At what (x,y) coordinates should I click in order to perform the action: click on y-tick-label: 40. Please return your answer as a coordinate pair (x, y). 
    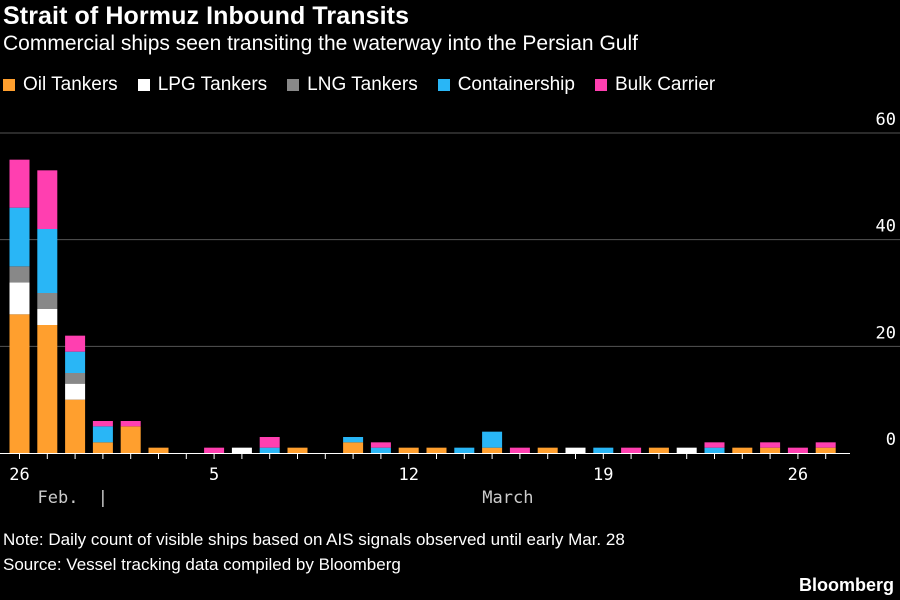
    Looking at the image, I should click on (886, 227).